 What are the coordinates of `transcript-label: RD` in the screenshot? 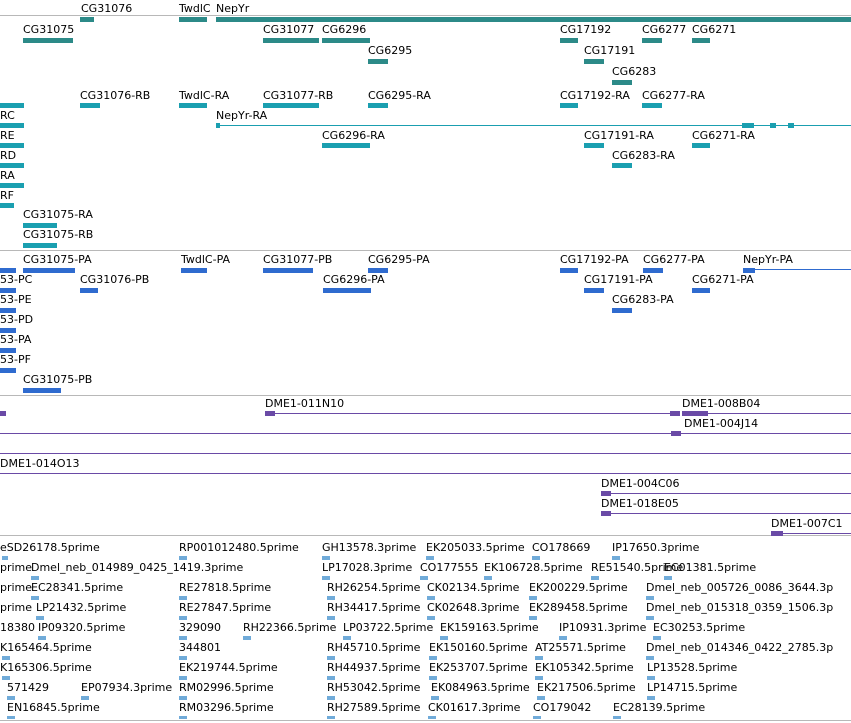 It's located at (8, 155).